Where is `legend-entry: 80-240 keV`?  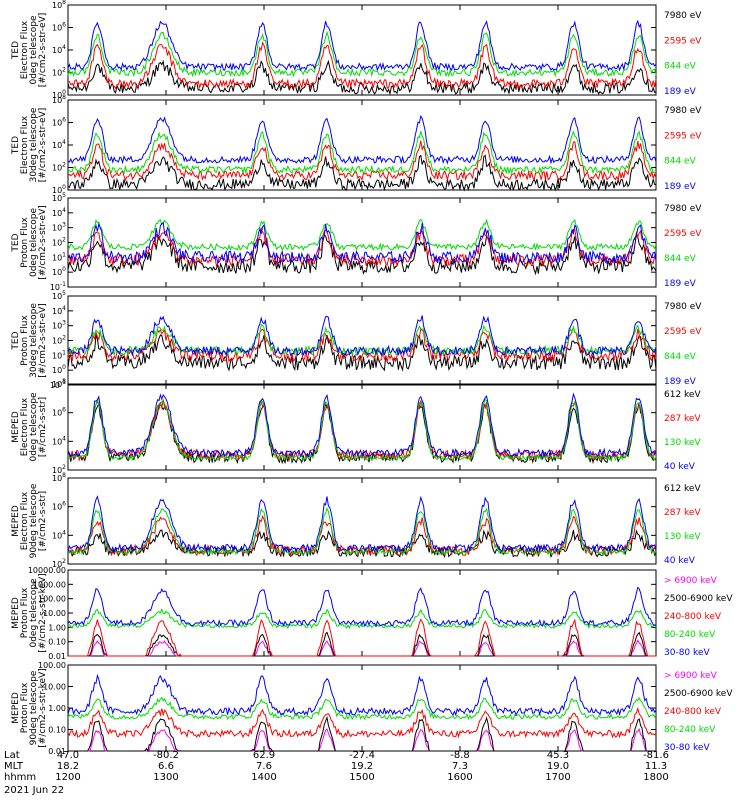
legend-entry: 80-240 keV is located at coordinates (690, 730).